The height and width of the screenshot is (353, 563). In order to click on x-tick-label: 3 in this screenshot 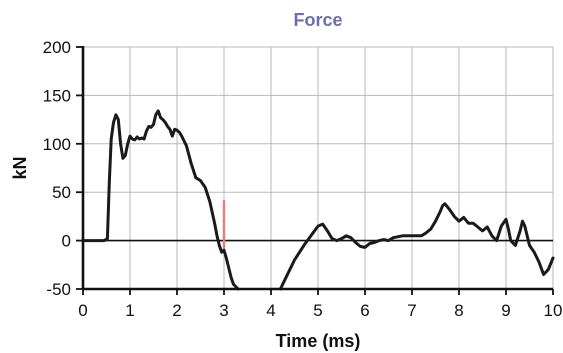, I will do `click(223, 310)`.